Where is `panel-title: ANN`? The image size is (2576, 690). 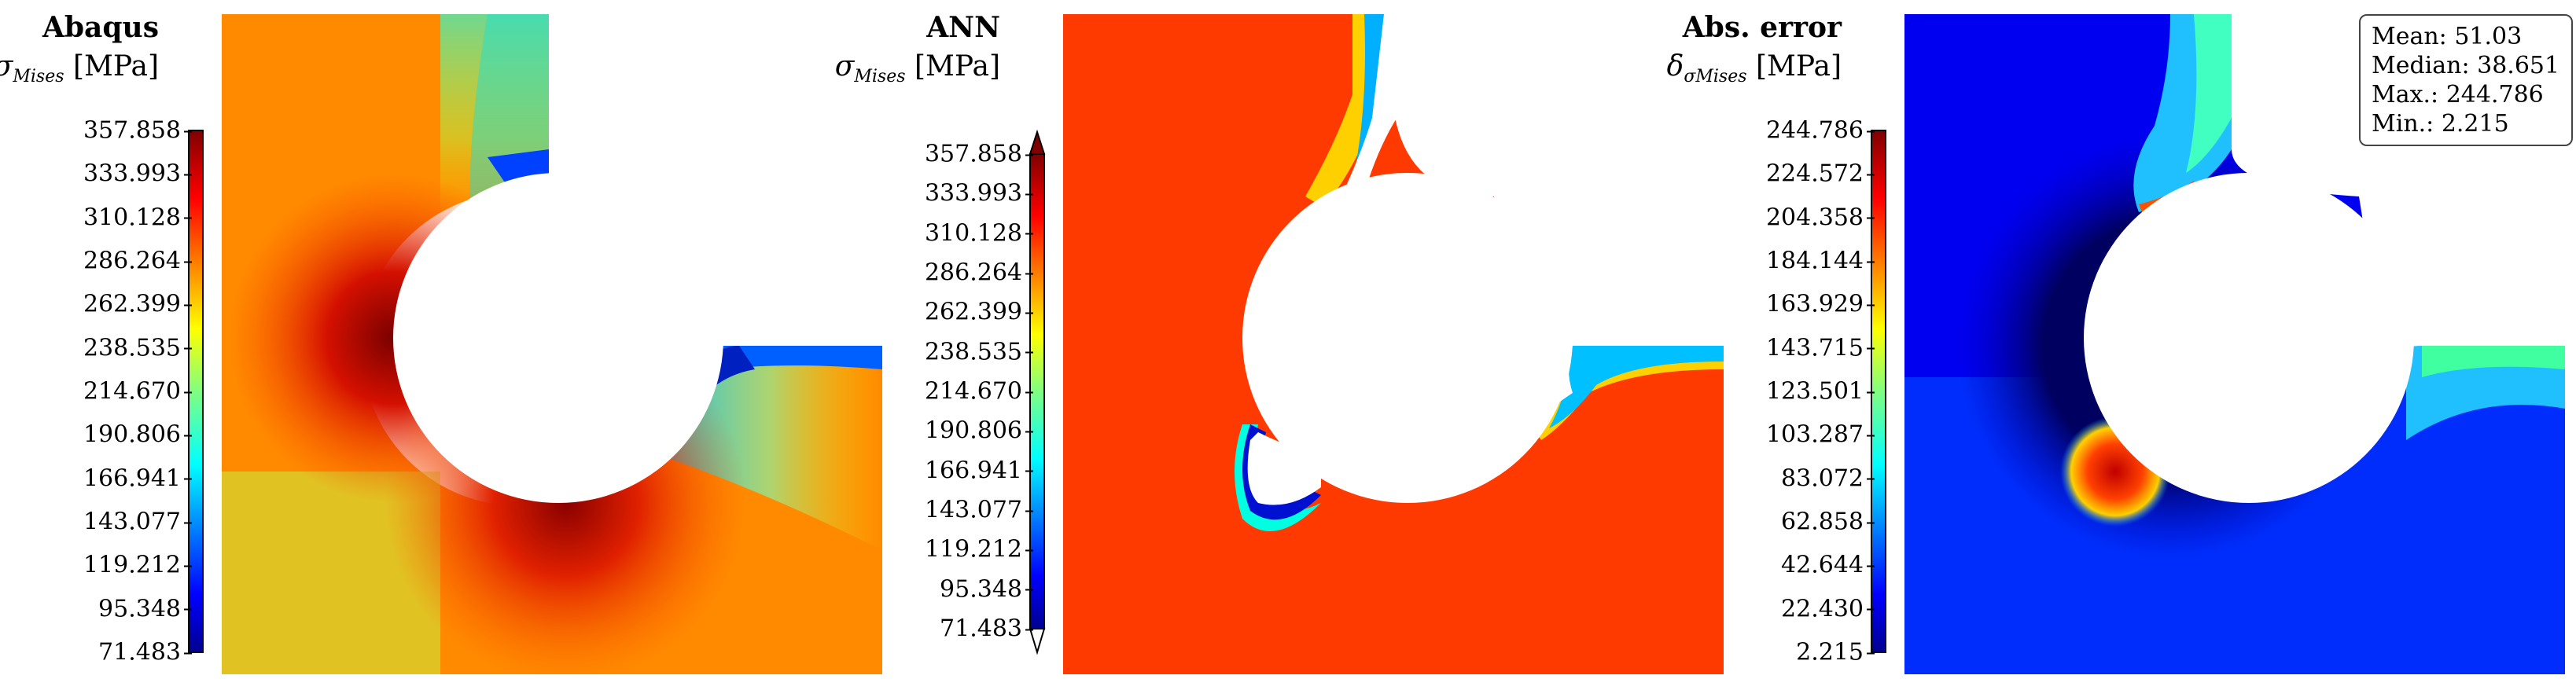
panel-title: ANN is located at coordinates (963, 27).